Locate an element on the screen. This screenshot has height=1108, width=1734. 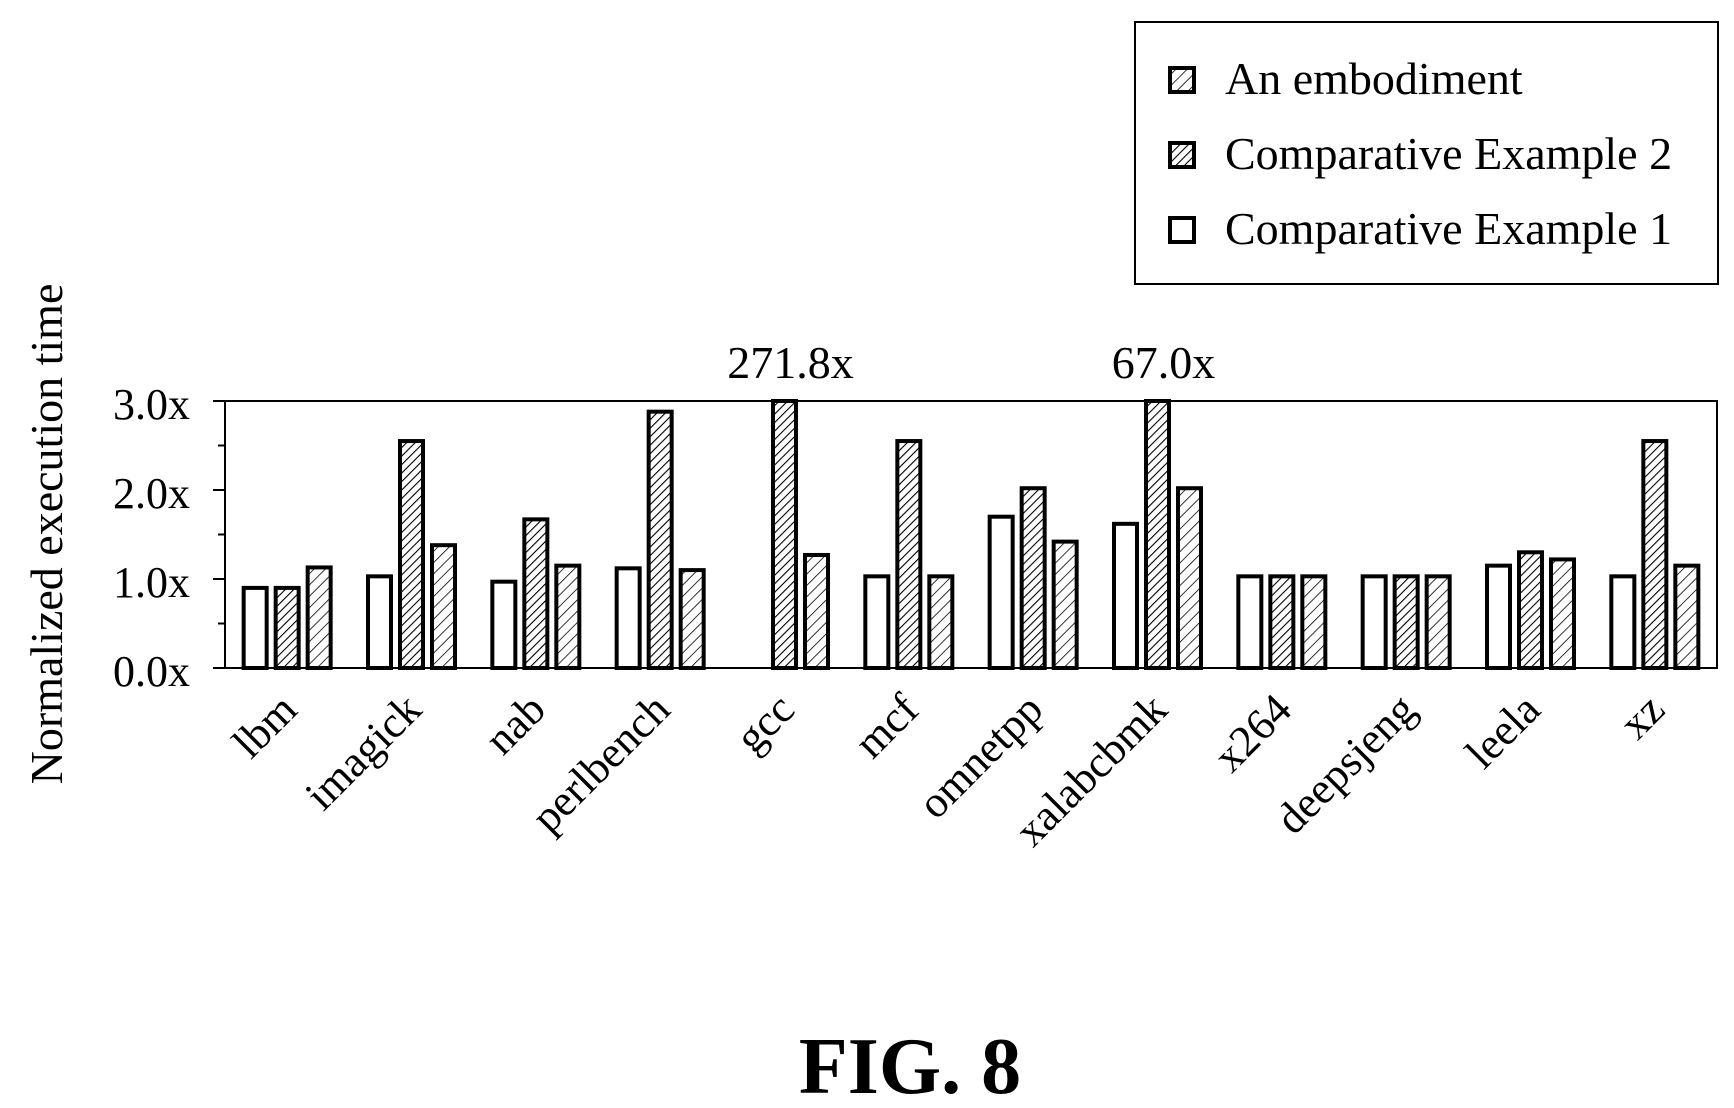
x-tick-label-lbm: lbm is located at coordinates (264, 725).